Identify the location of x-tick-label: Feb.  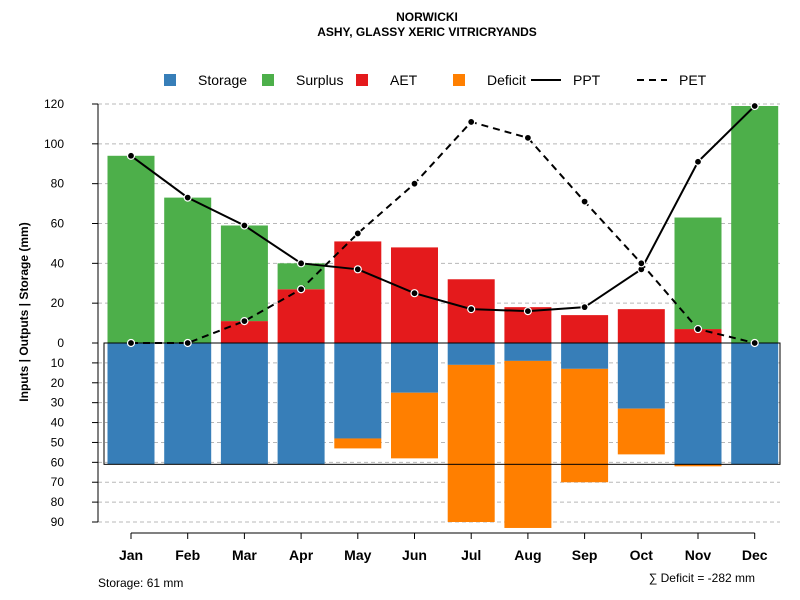
(187, 555).